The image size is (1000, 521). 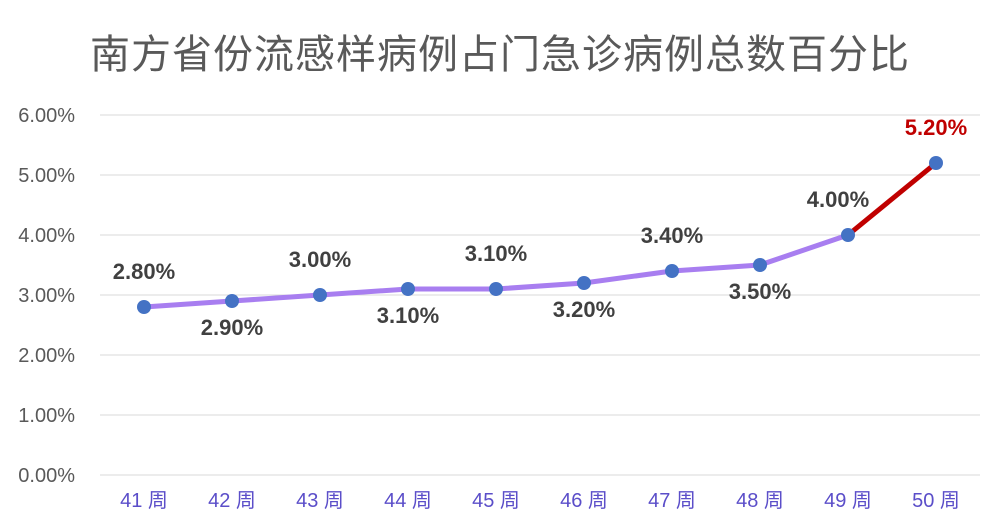 What do you see at coordinates (892, 199) in the screenshot?
I see `highlight-line-segment` at bounding box center [892, 199].